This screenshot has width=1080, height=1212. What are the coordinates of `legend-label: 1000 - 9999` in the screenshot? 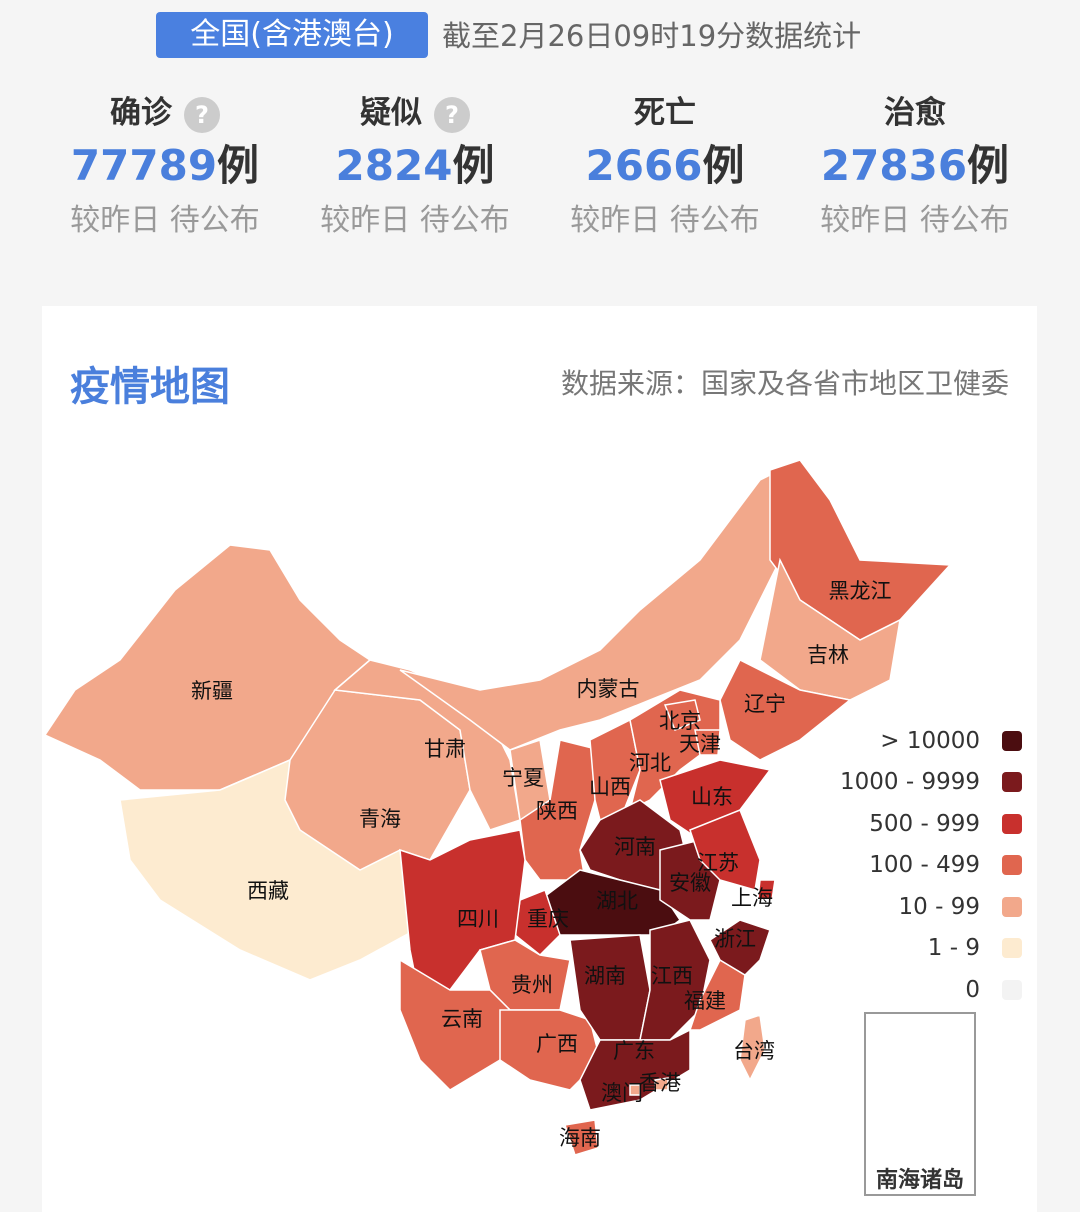 It's located at (910, 782).